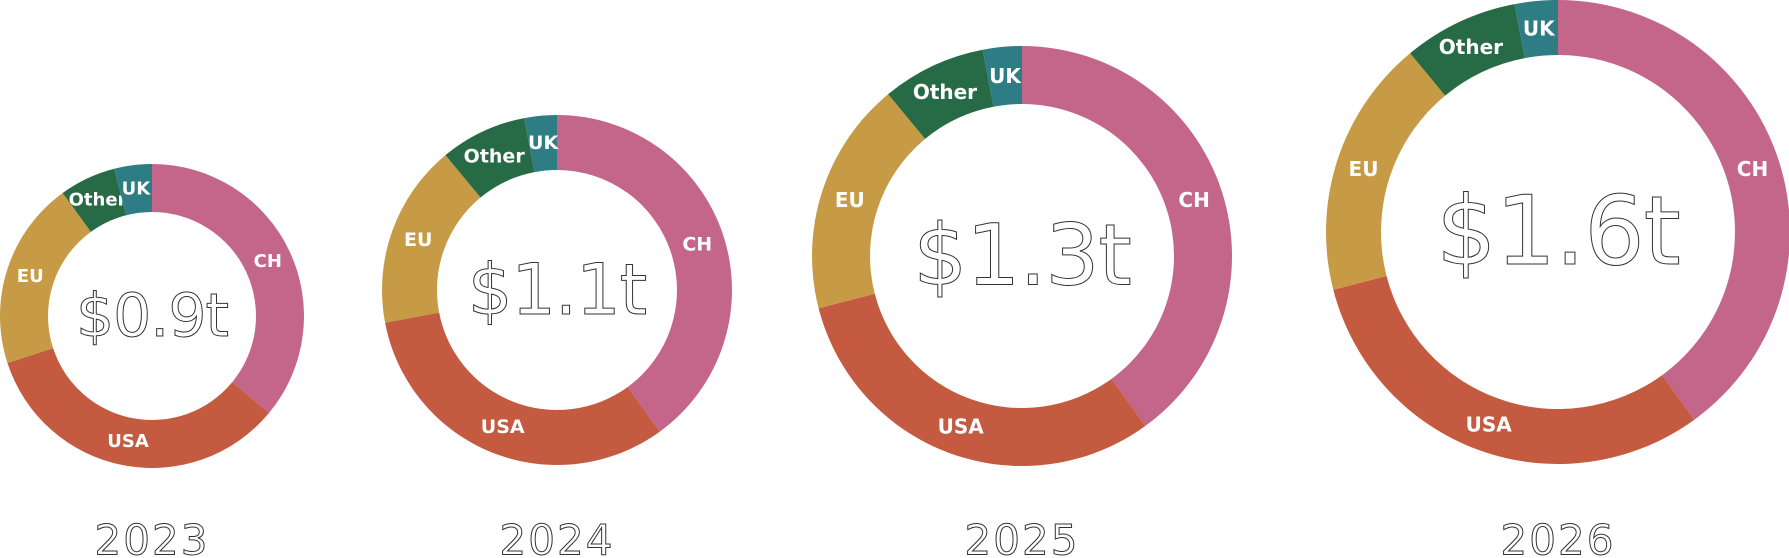  I want to click on slice-eu-2023, so click(45, 278).